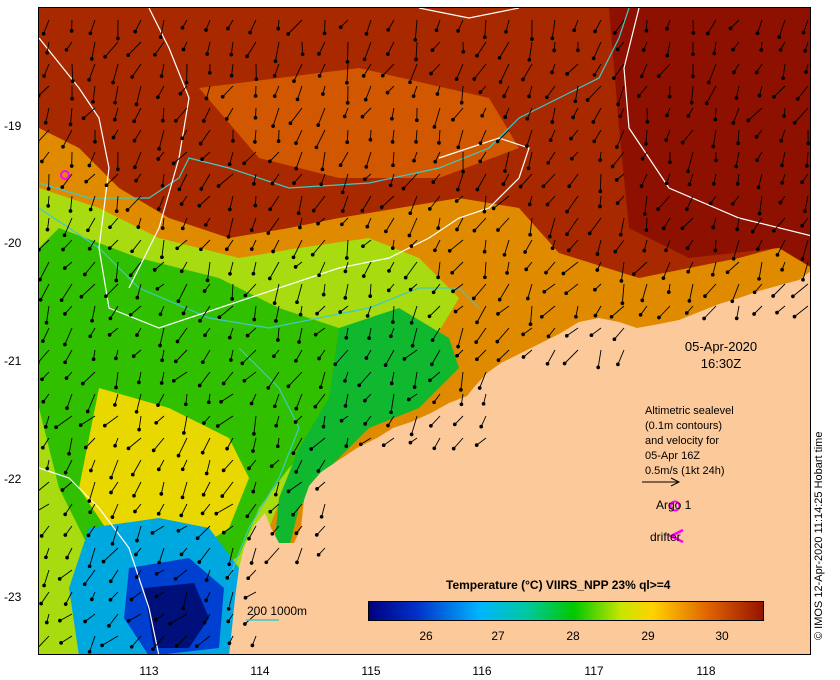 The image size is (840, 680). I want to click on argo-float-marker, so click(65, 175).